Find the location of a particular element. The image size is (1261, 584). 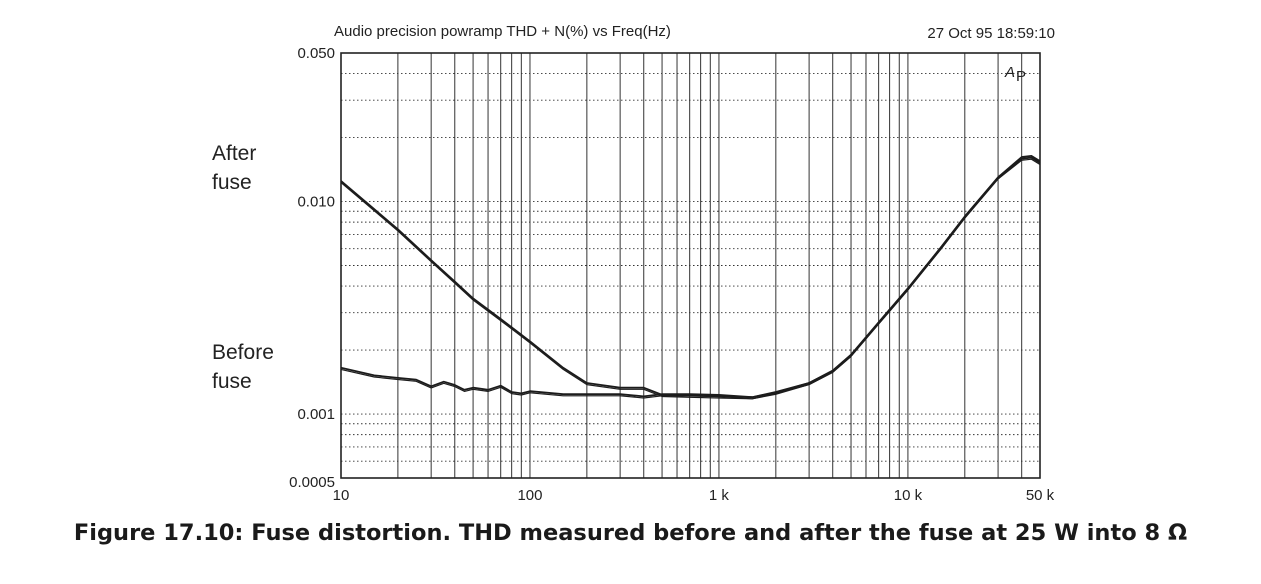

x-tick-label: 10 is located at coordinates (341, 495).